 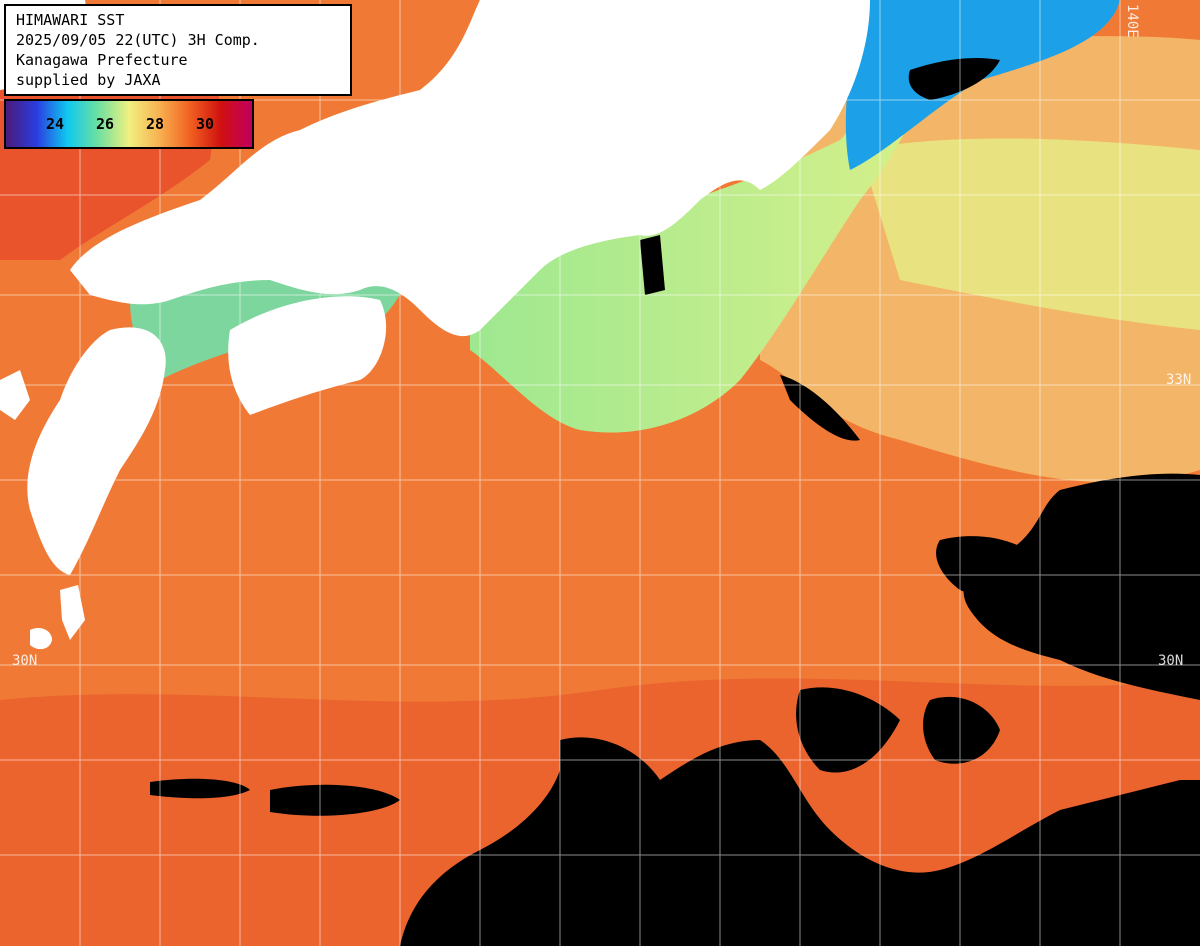 I want to click on lon-label-140: 140E, so click(x=1132, y=21).